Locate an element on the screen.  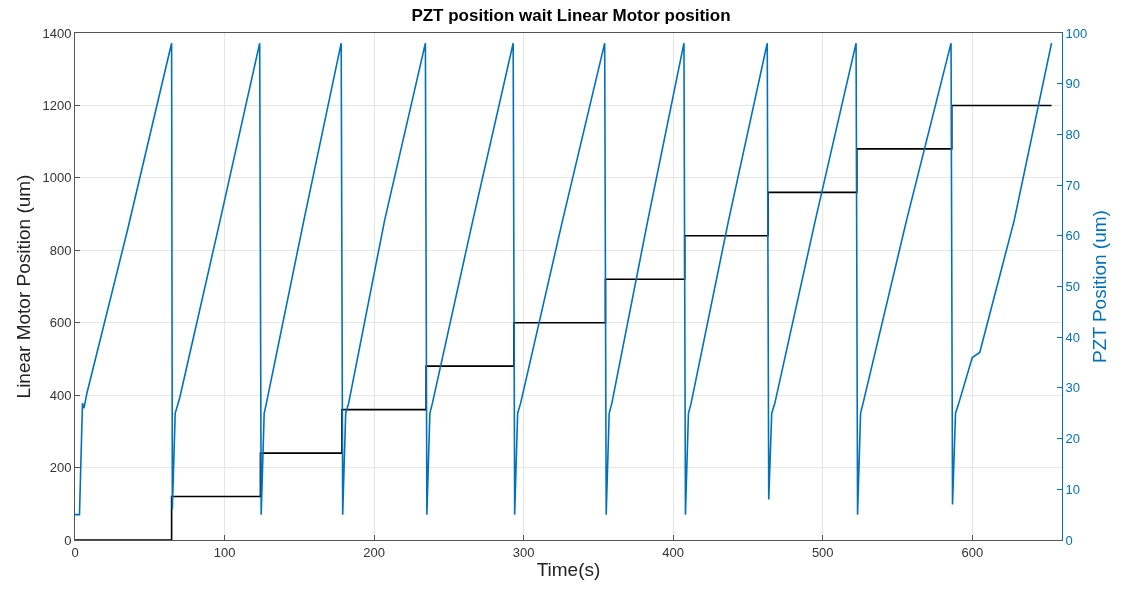
y2-tick-label: 40 is located at coordinates (1073, 337).